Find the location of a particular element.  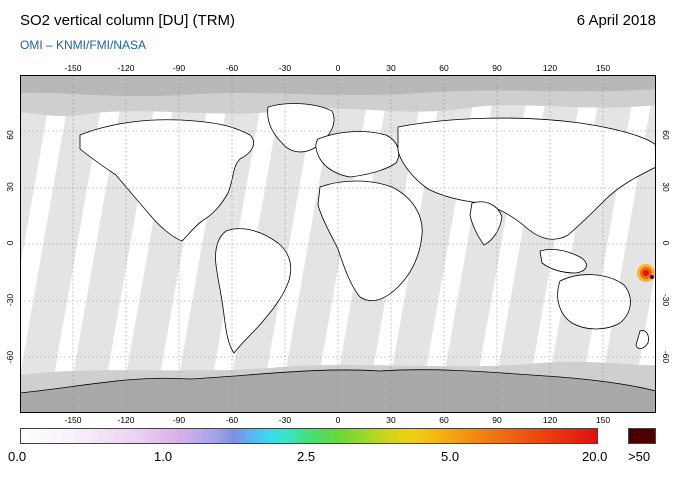

new-zealand is located at coordinates (642, 339).